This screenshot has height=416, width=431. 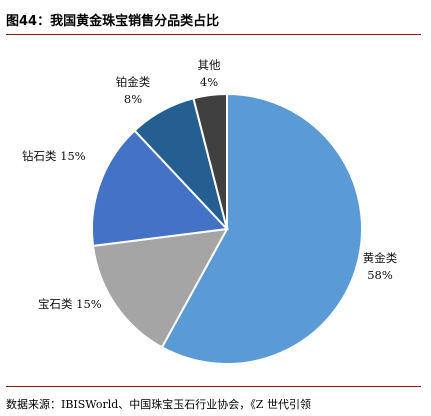 I want to click on source-rule, so click(x=213, y=386).